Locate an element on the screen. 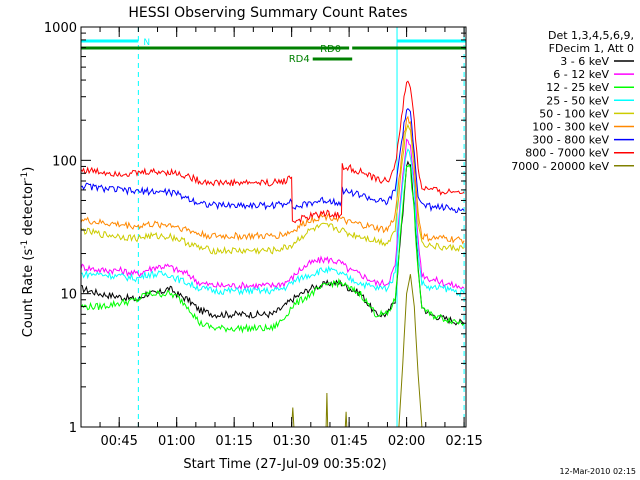  footer-timestamp: 12-Mar-2010 02:15 is located at coordinates (598, 471).